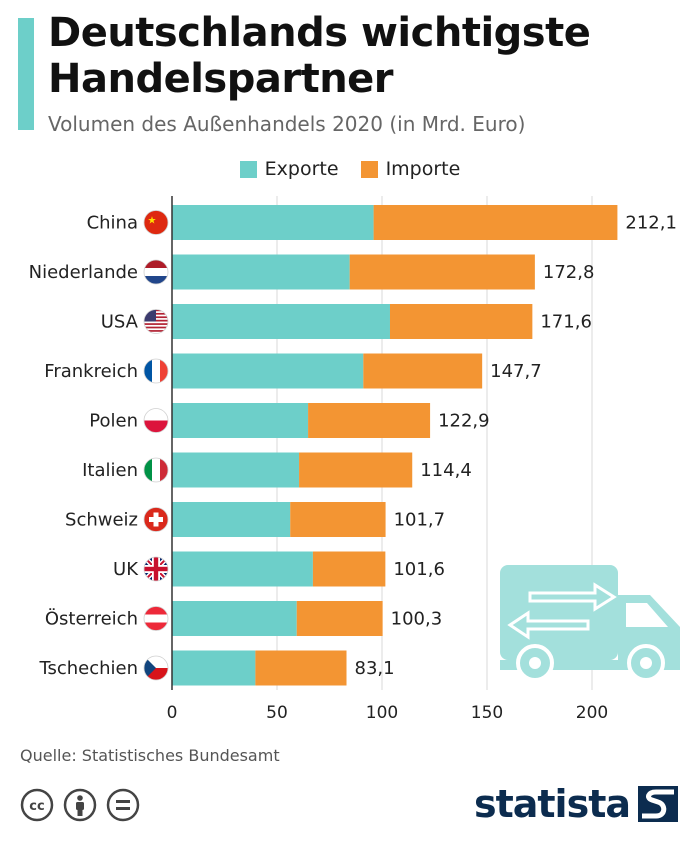 This screenshot has height=844, width=700. I want to click on accent-bar, so click(26, 74).